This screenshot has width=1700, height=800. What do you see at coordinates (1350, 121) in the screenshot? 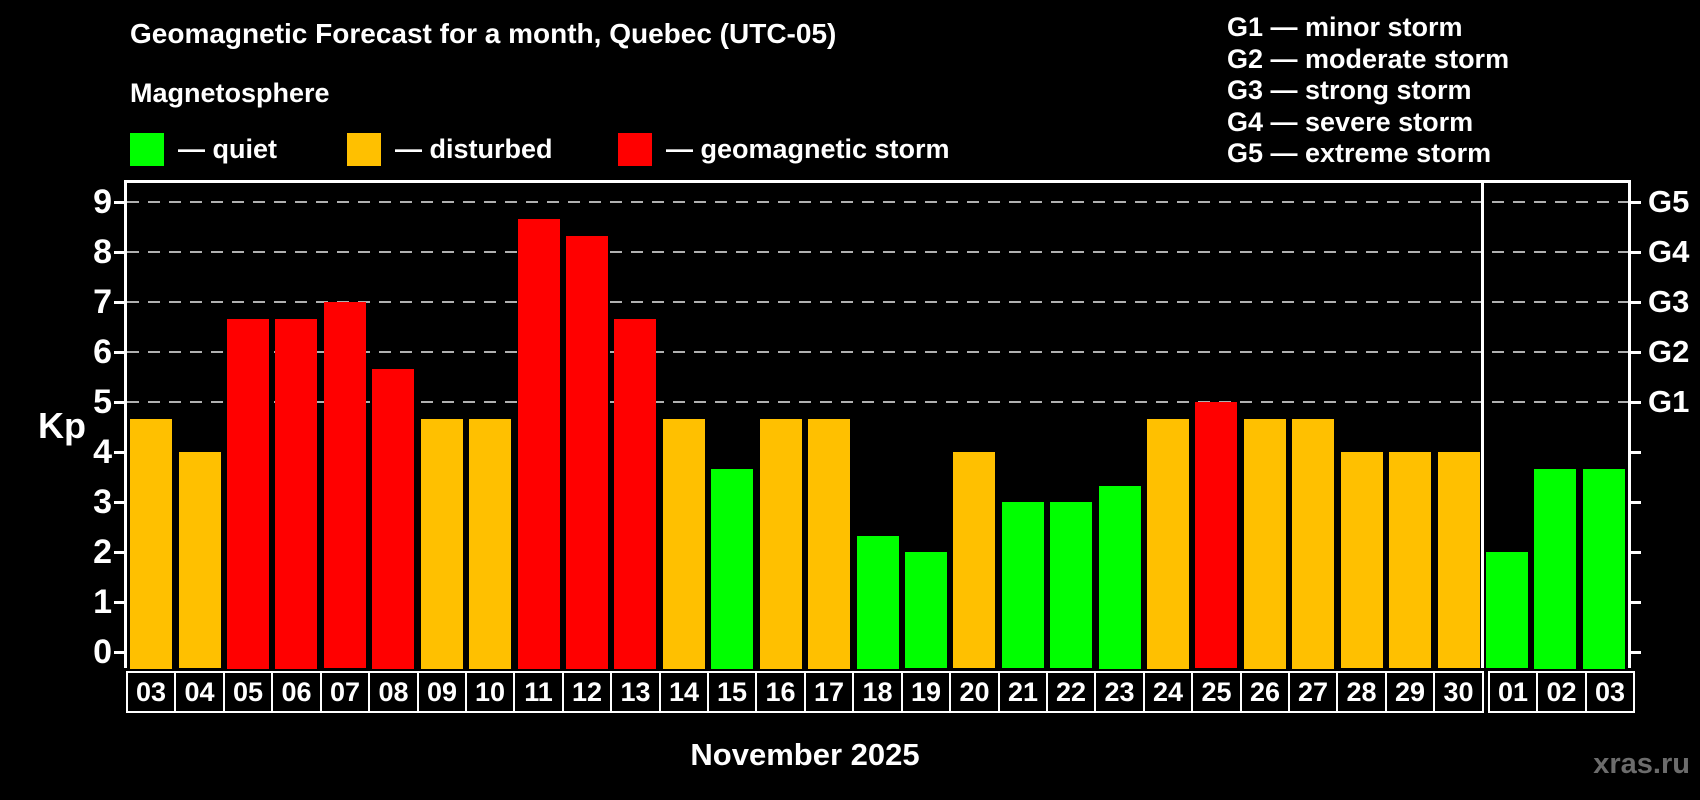
I see `g-legend-line-g4: G4 — severe storm` at bounding box center [1350, 121].